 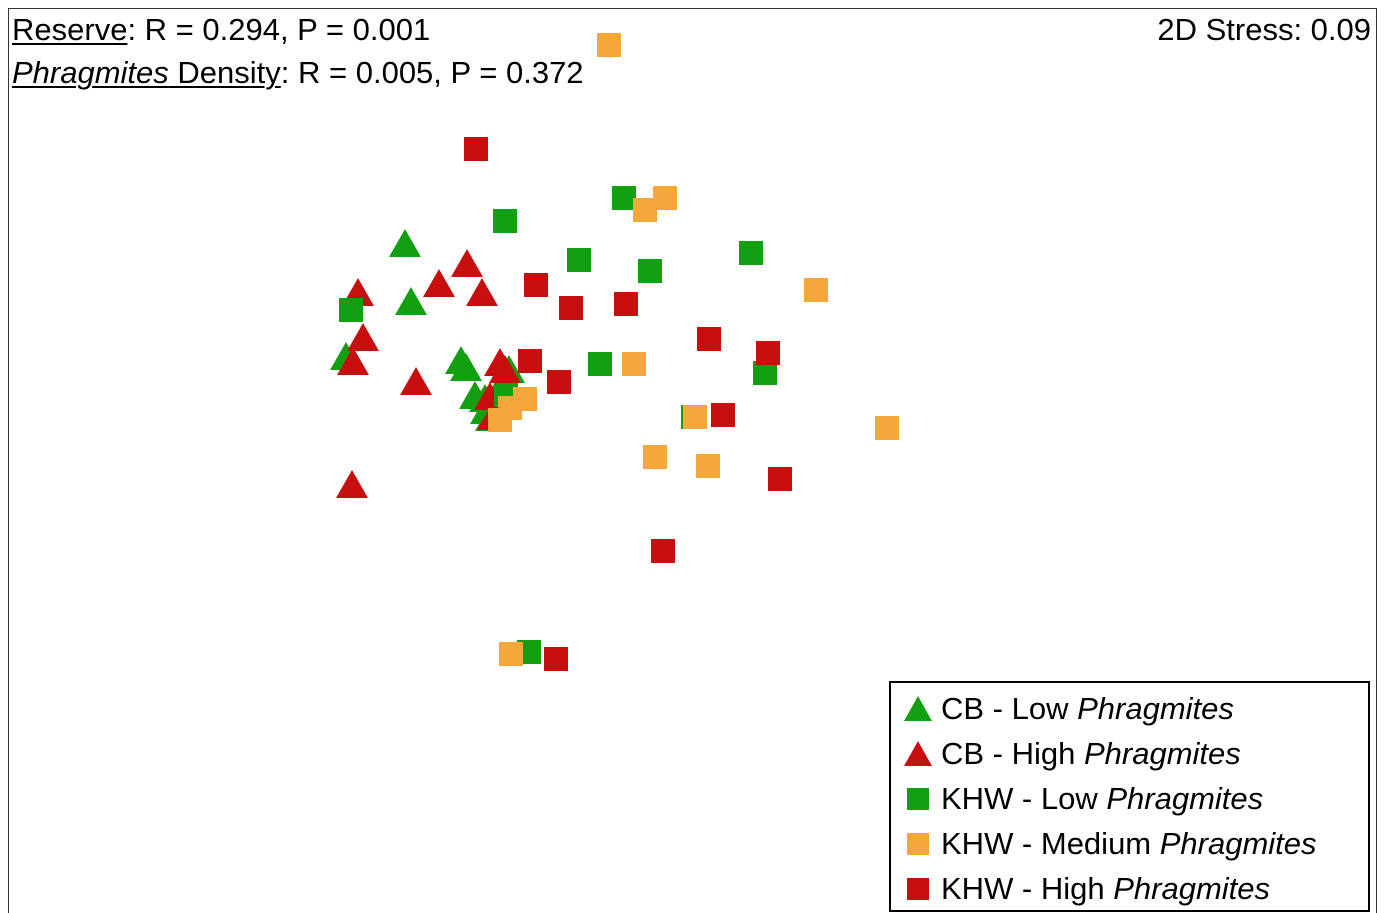 What do you see at coordinates (768, 353) in the screenshot?
I see `point-square-s4-p5` at bounding box center [768, 353].